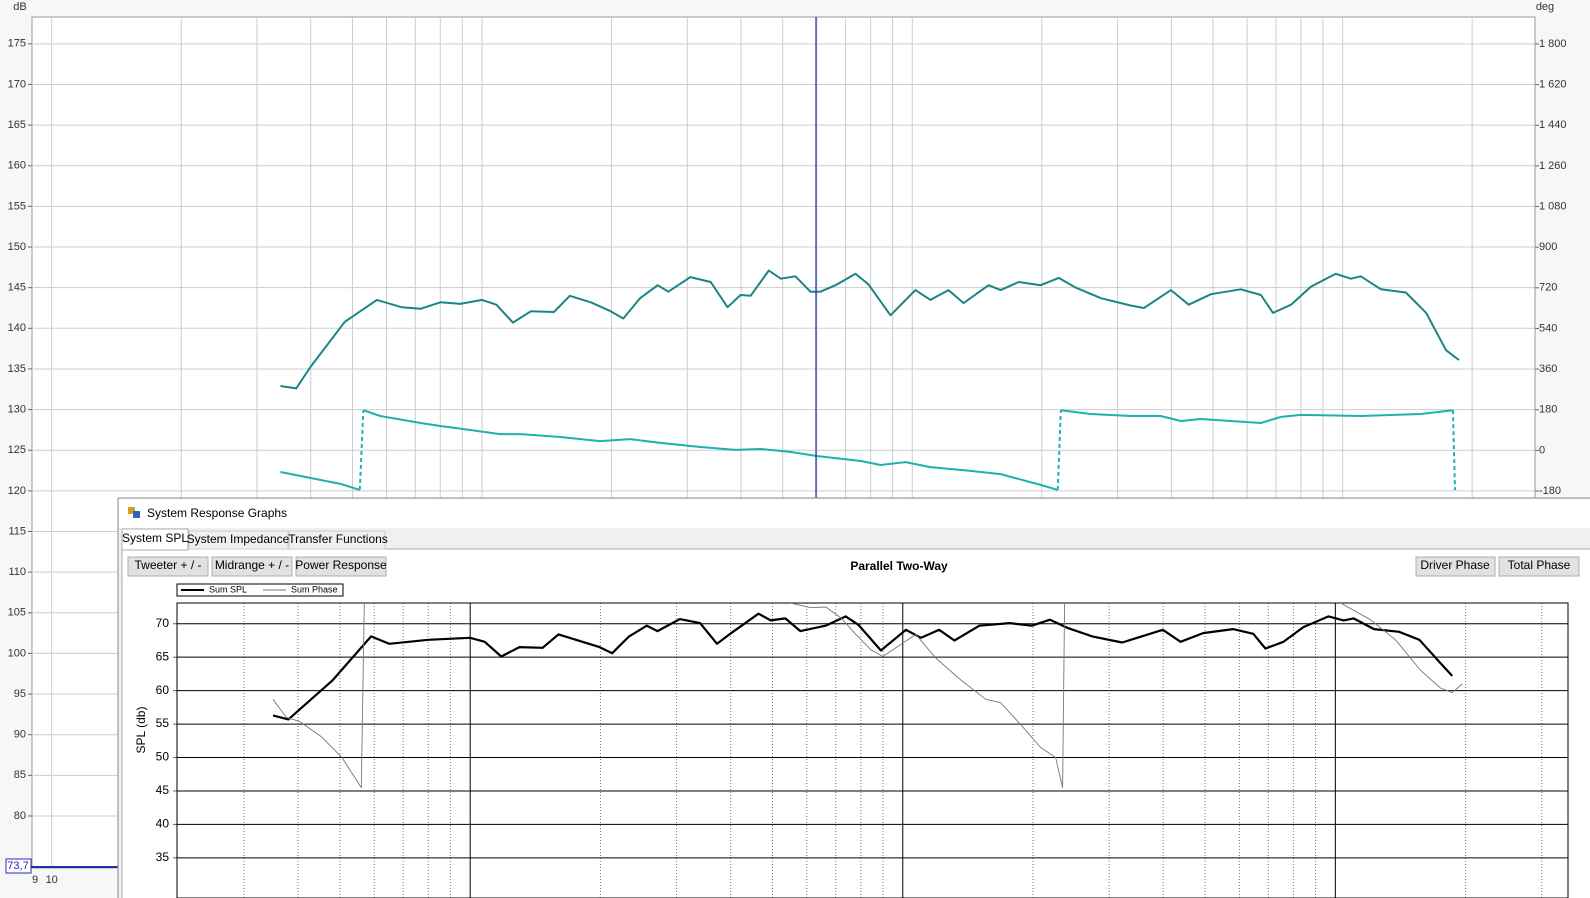 This screenshot has height=898, width=1590. Describe the element at coordinates (17, 409) in the screenshot. I see `y-tick-label: 130` at that location.